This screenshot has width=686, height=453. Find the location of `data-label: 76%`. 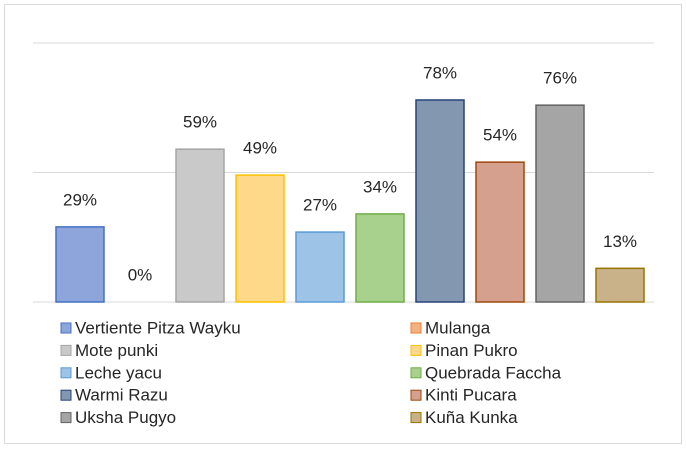

data-label: 76% is located at coordinates (560, 78).